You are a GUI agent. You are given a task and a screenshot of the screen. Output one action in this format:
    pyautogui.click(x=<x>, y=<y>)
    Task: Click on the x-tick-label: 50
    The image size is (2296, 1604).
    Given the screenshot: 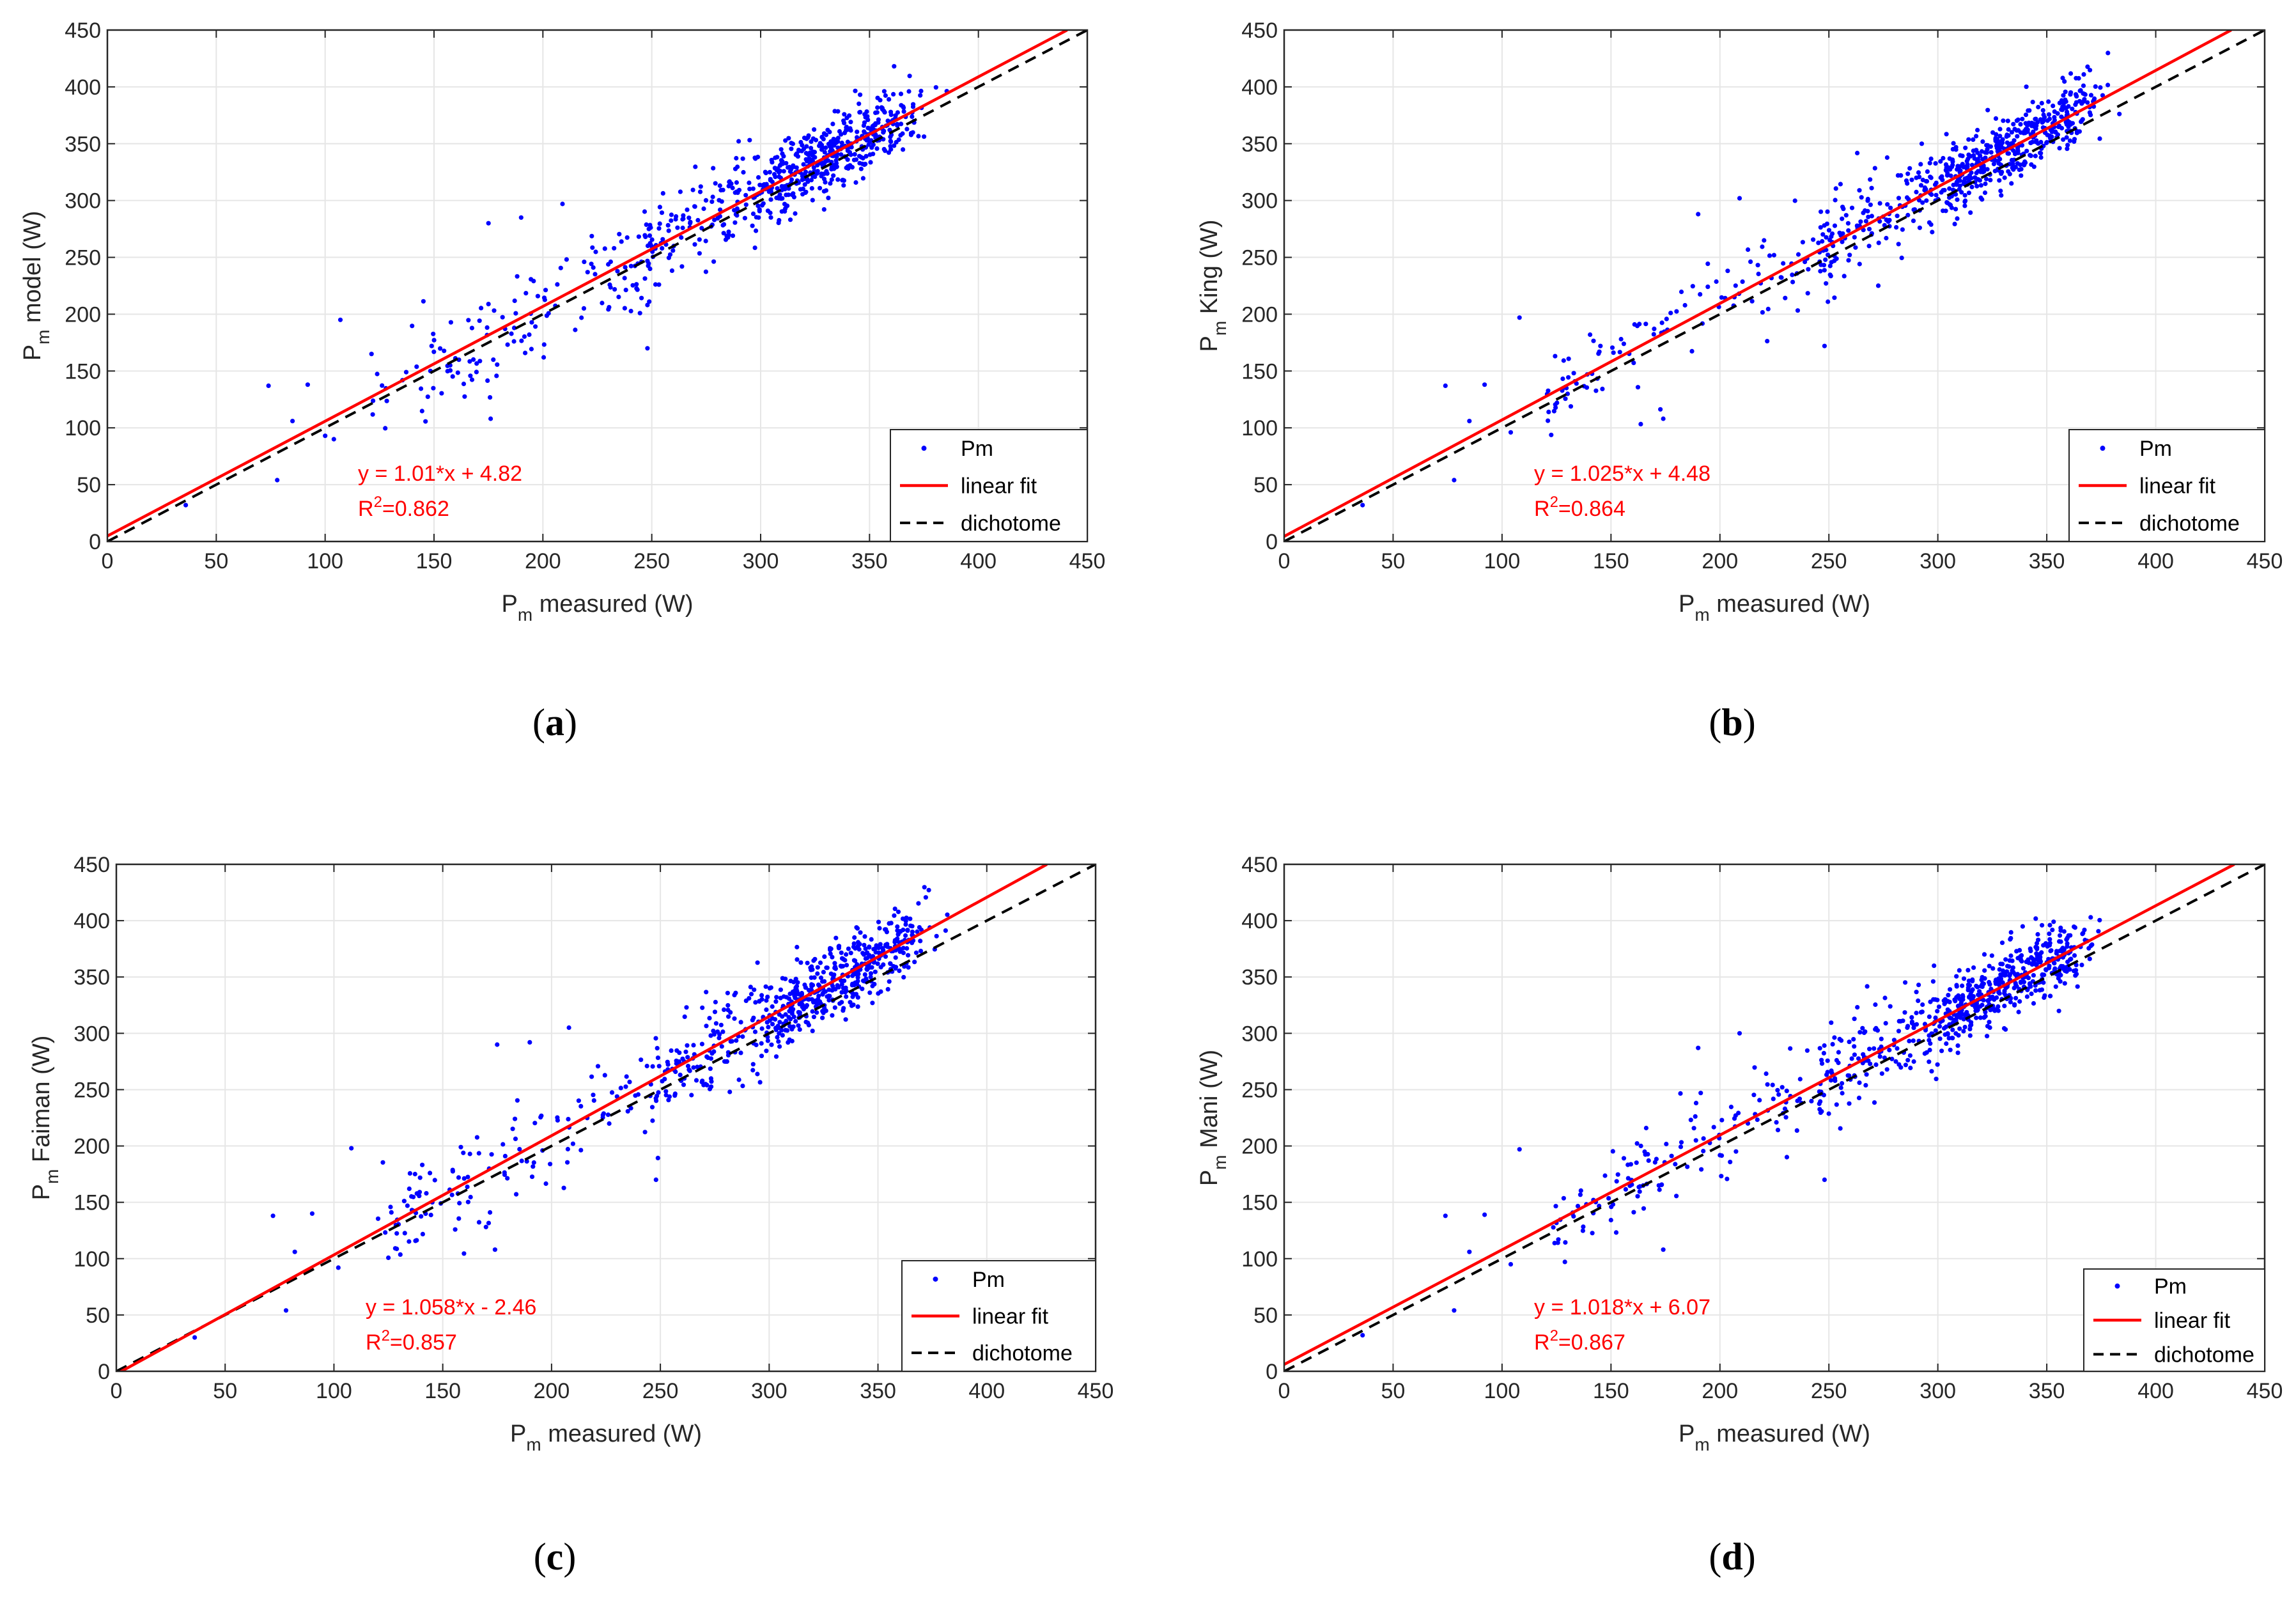 What is the action you would take?
    pyautogui.click(x=1393, y=1391)
    